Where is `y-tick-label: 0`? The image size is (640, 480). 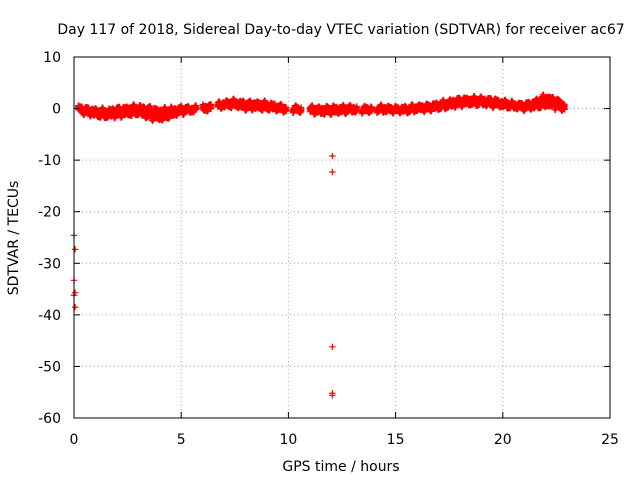
y-tick-label: 0 is located at coordinates (56, 110).